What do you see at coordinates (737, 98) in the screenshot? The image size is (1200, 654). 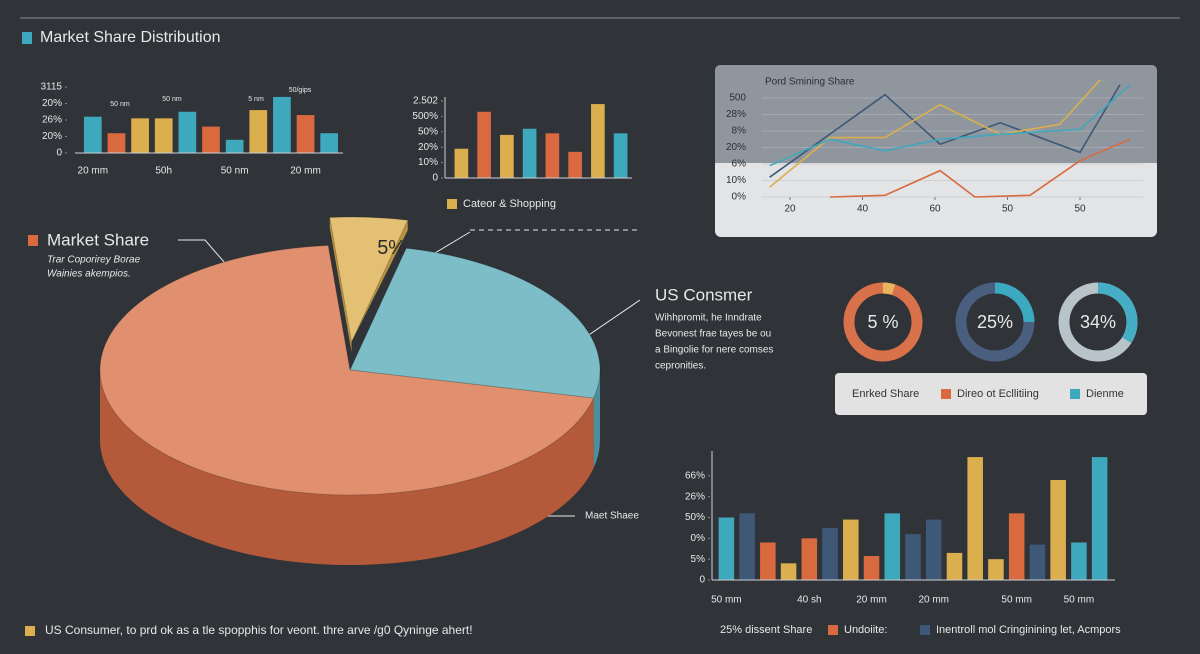 I see `y-tick-label: 500` at bounding box center [737, 98].